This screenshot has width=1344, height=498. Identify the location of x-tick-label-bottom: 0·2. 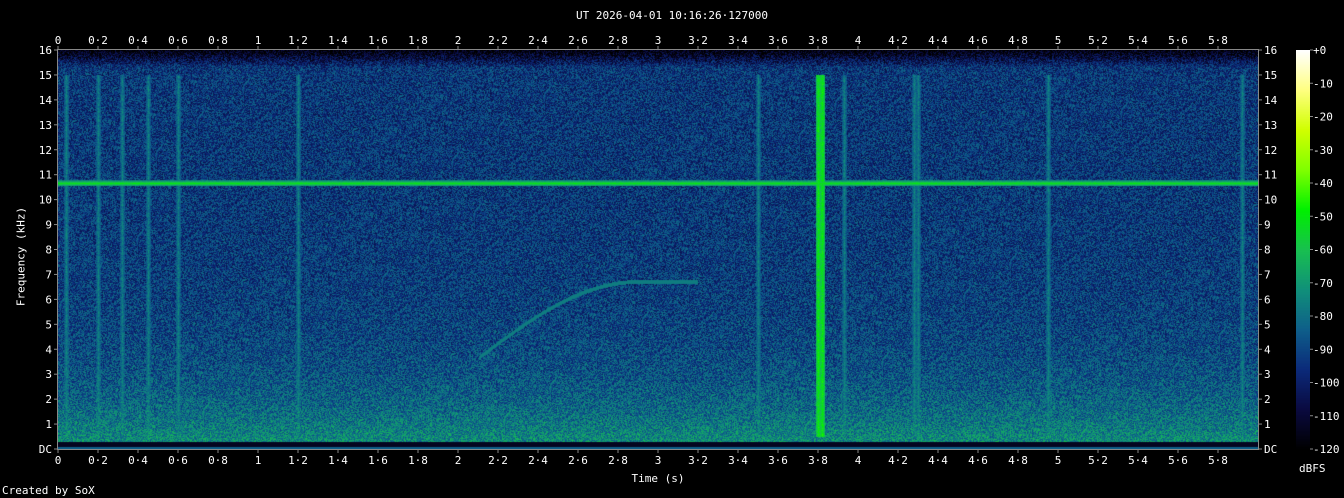
(98, 460).